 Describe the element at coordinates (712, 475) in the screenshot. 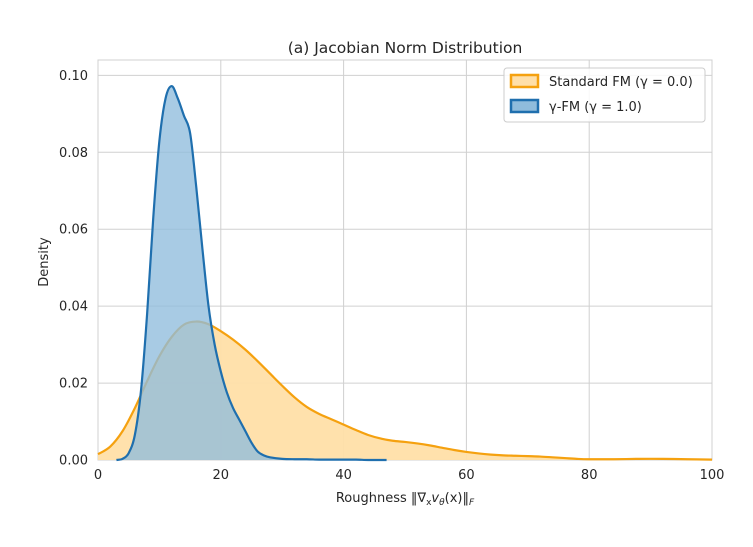

I see `x-tick-label: 100` at that location.